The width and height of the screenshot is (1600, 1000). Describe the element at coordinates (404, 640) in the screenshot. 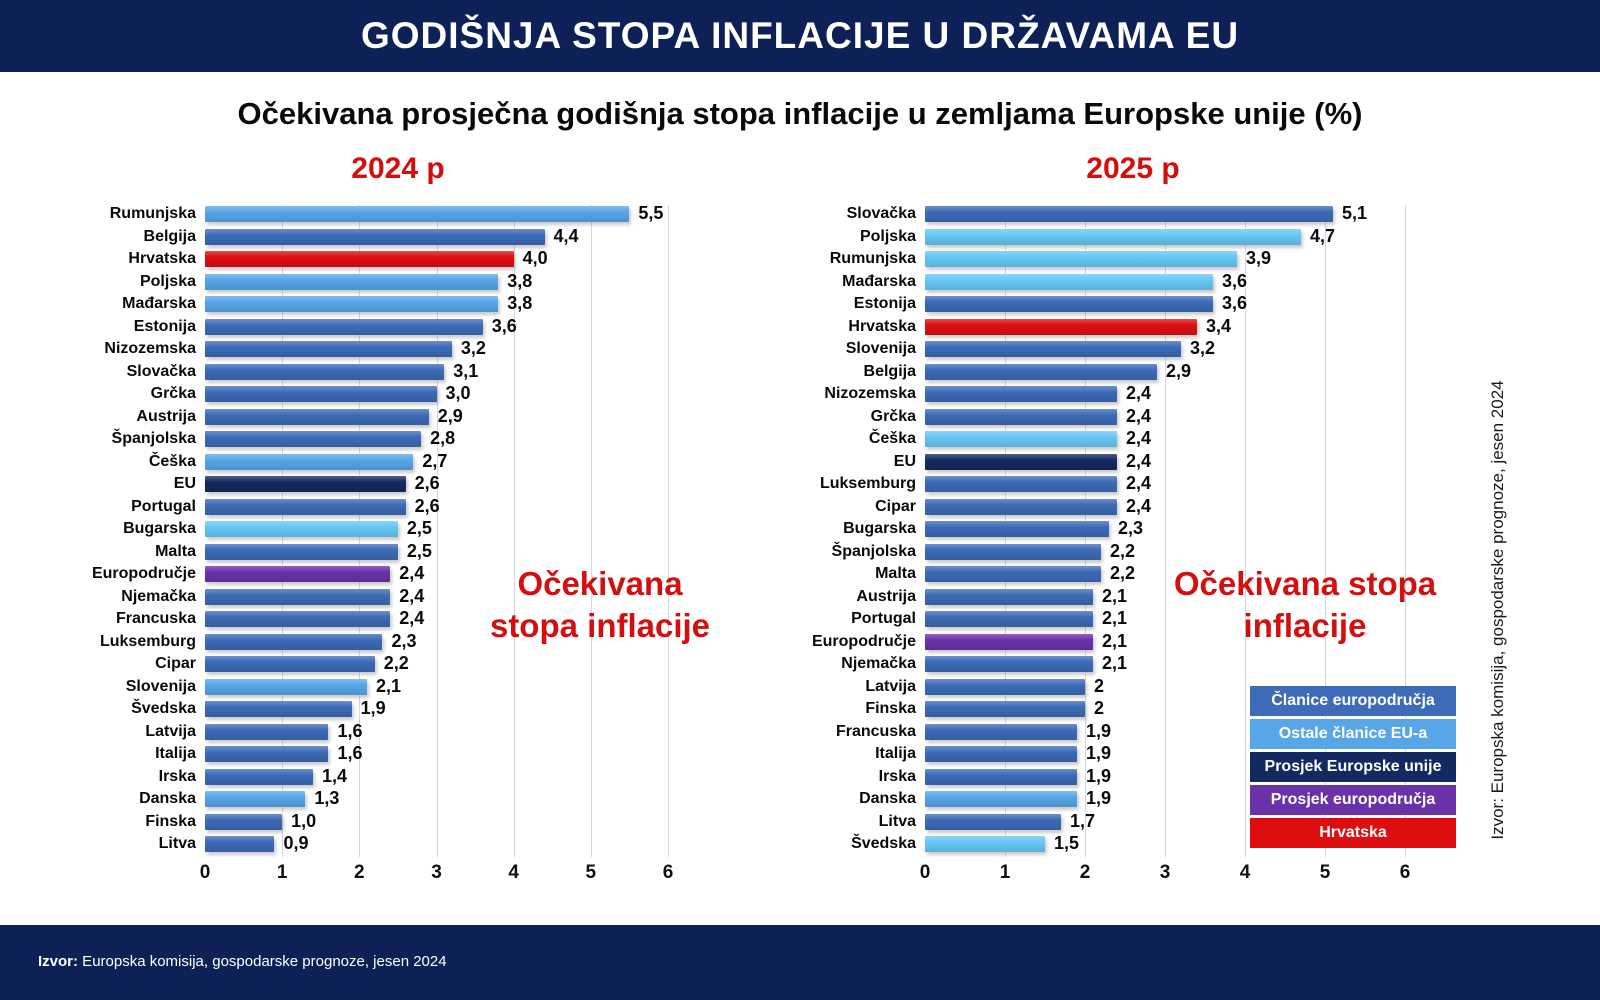

I see `value-label: 2,3` at that location.